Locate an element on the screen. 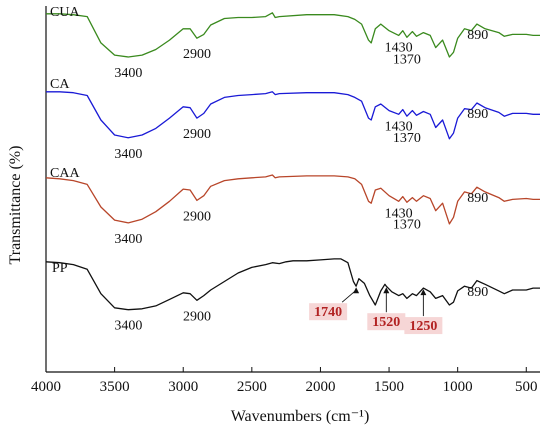 This screenshot has height=440, width=550. series-name-ca: CA is located at coordinates (60, 84).